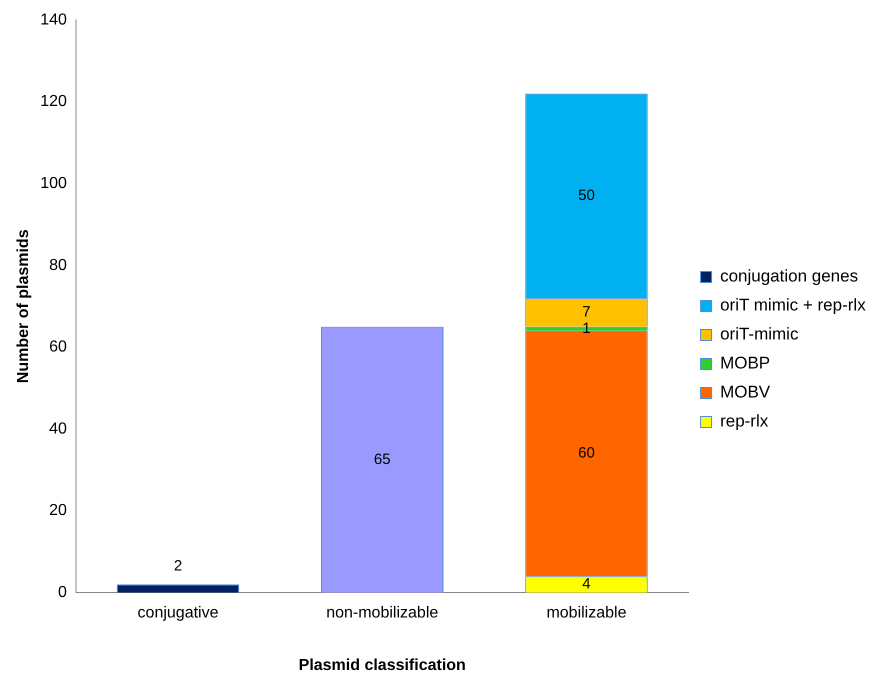 The height and width of the screenshot is (689, 886). Describe the element at coordinates (586, 613) in the screenshot. I see `x-tick-label: mobilizable` at that location.